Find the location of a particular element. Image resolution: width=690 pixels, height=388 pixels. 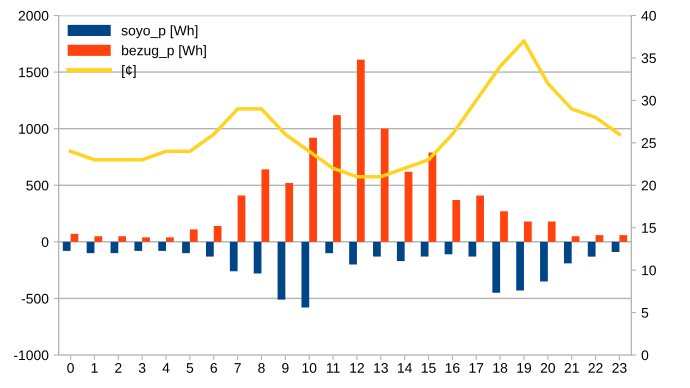

x-tick-label: 11 is located at coordinates (333, 368).